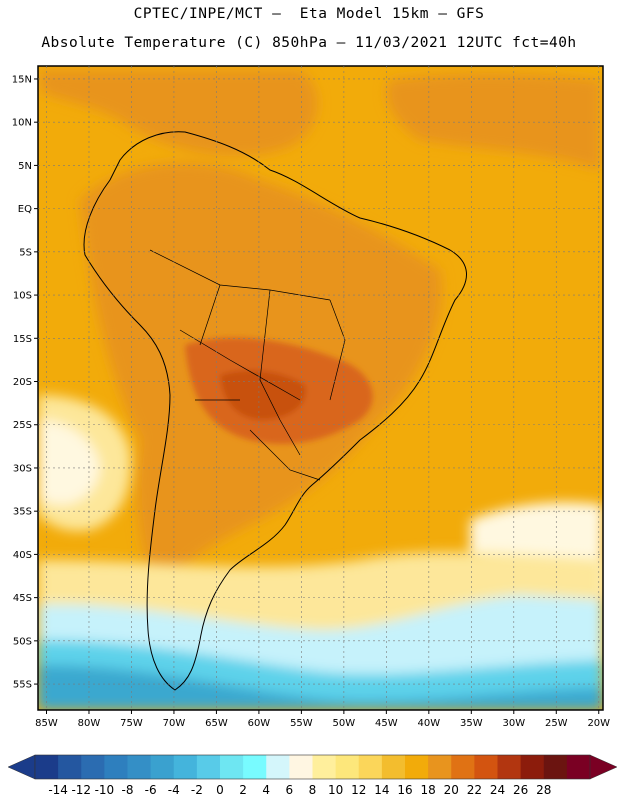 This screenshot has height=800, width=618. Describe the element at coordinates (25, 209) in the screenshot. I see `lat-tick-label: EQ` at that location.